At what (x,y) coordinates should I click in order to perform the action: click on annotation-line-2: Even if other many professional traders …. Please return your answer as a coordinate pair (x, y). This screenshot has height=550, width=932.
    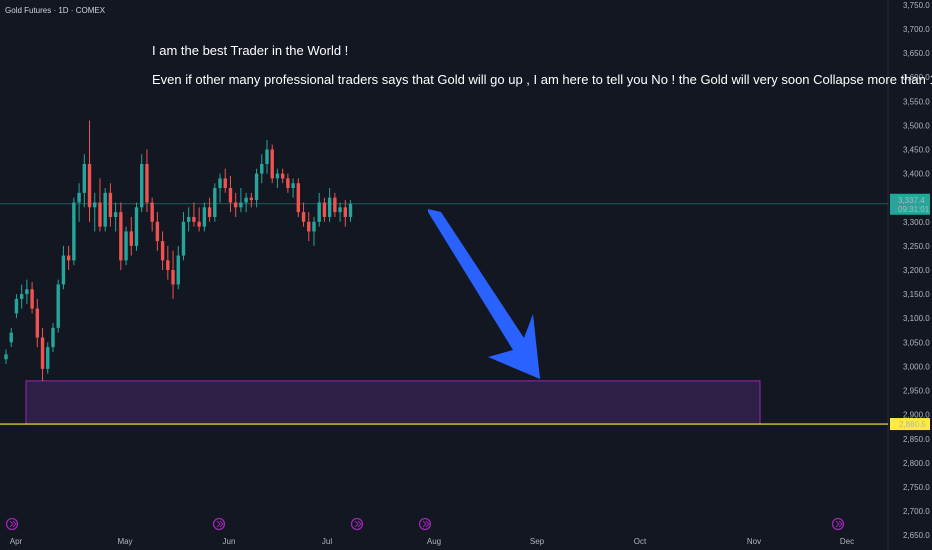
    Looking at the image, I should click on (542, 79).